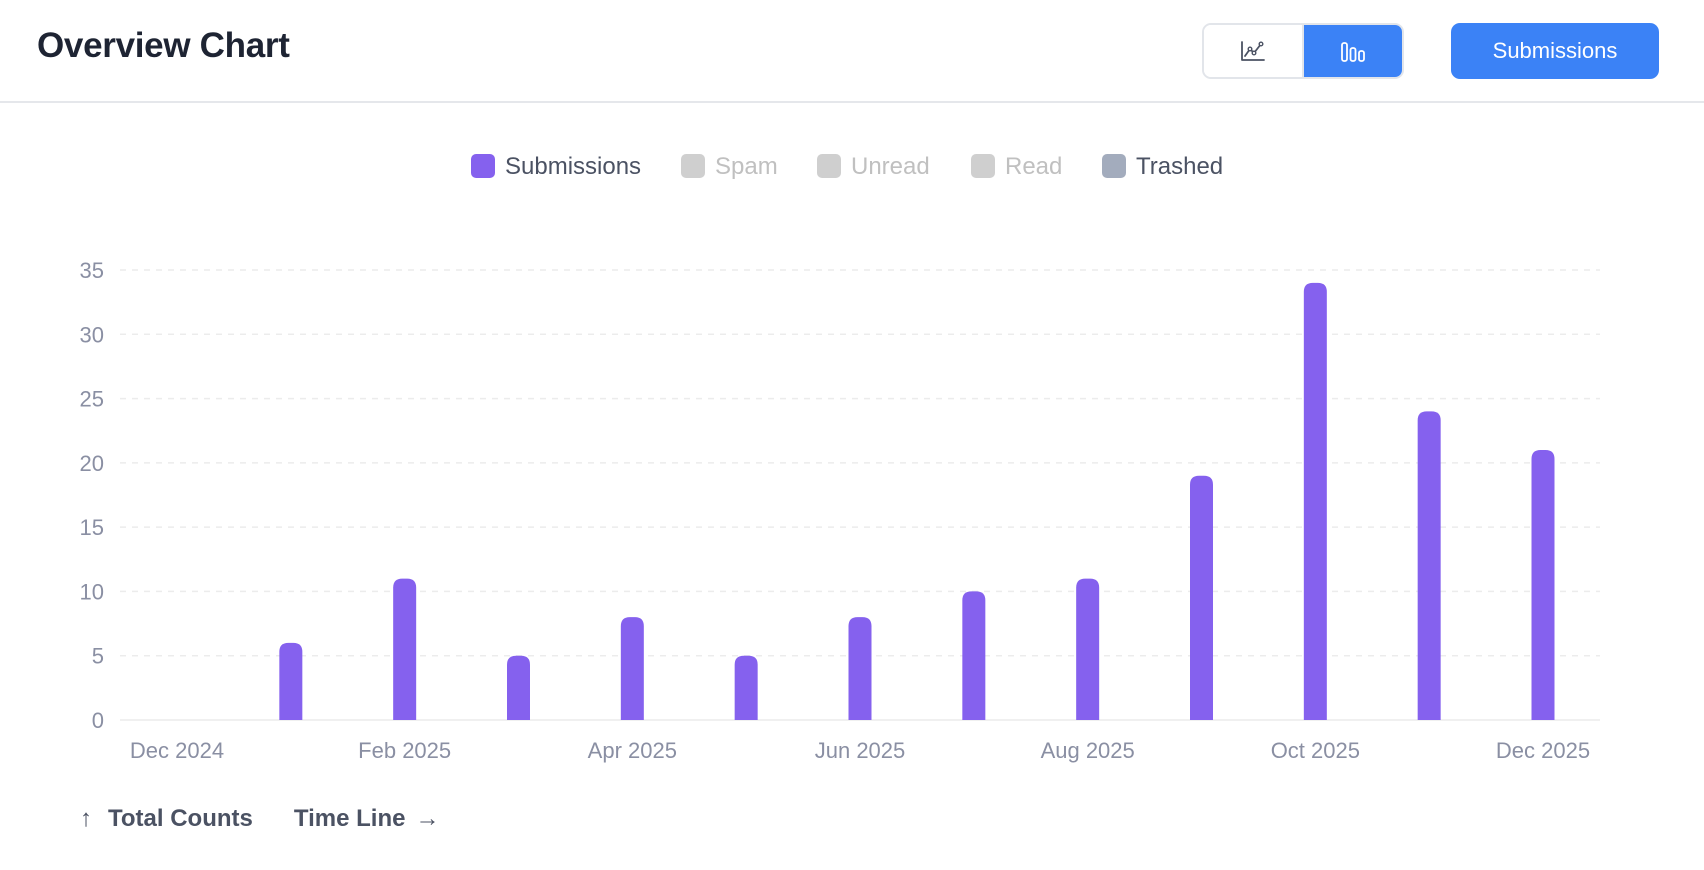 This screenshot has height=870, width=1704. What do you see at coordinates (1201, 597) in the screenshot?
I see `bar-sep-2025` at bounding box center [1201, 597].